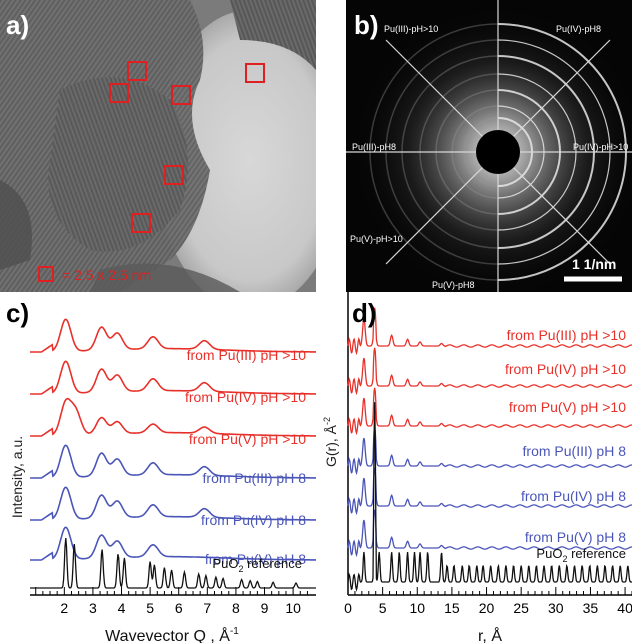 The height and width of the screenshot is (643, 632). Describe the element at coordinates (374, 147) in the screenshot. I see `sector-label-pu3-ph8: Pu(III)-pH8` at that location.